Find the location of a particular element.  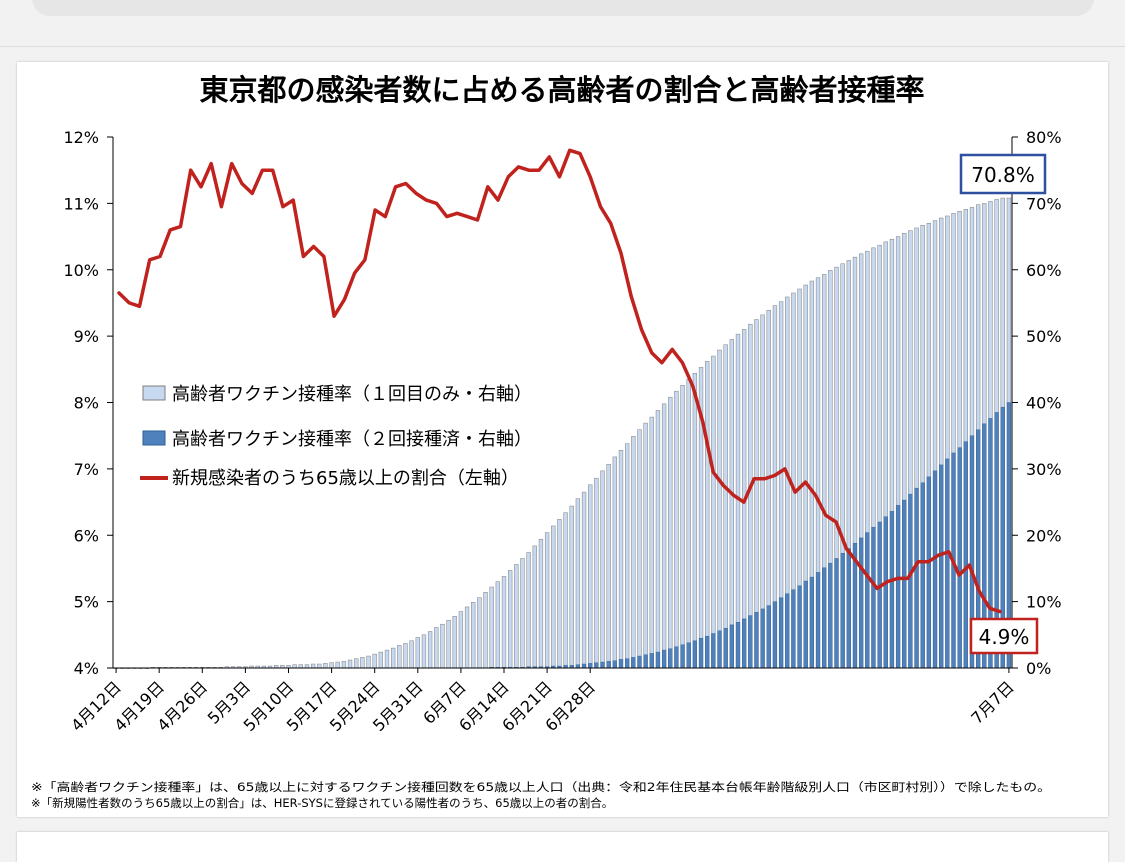

callout-share-box is located at coordinates (1004, 636).